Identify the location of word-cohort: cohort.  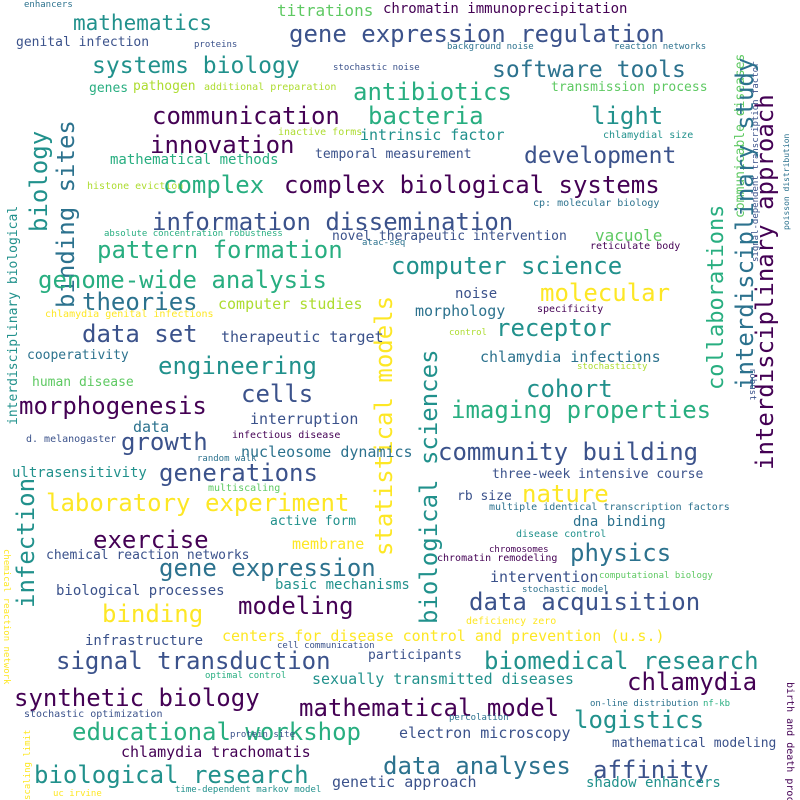
(569, 389).